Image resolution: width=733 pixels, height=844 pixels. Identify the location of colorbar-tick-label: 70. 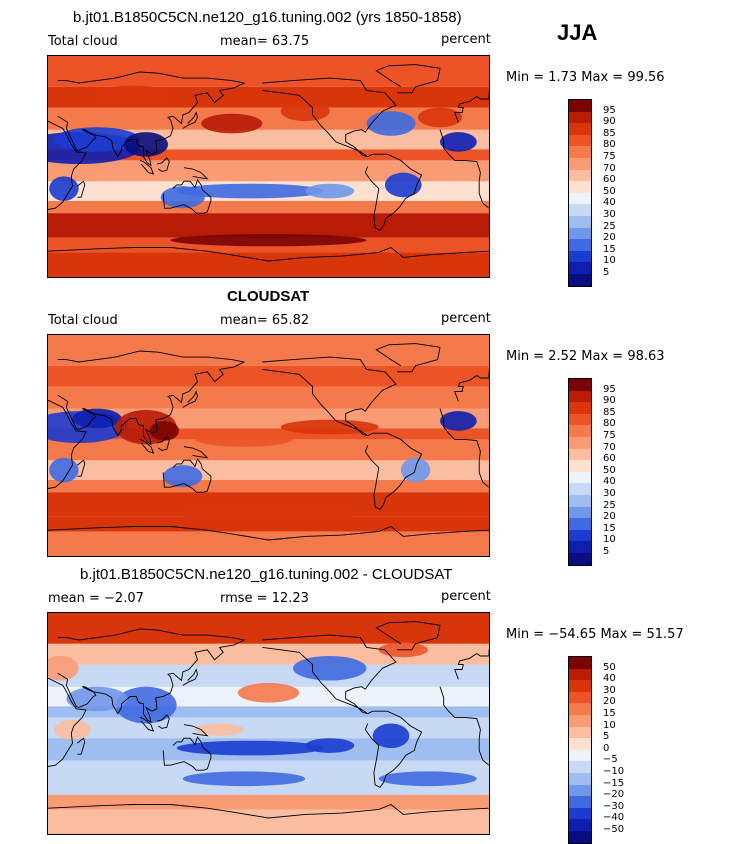
(609, 447).